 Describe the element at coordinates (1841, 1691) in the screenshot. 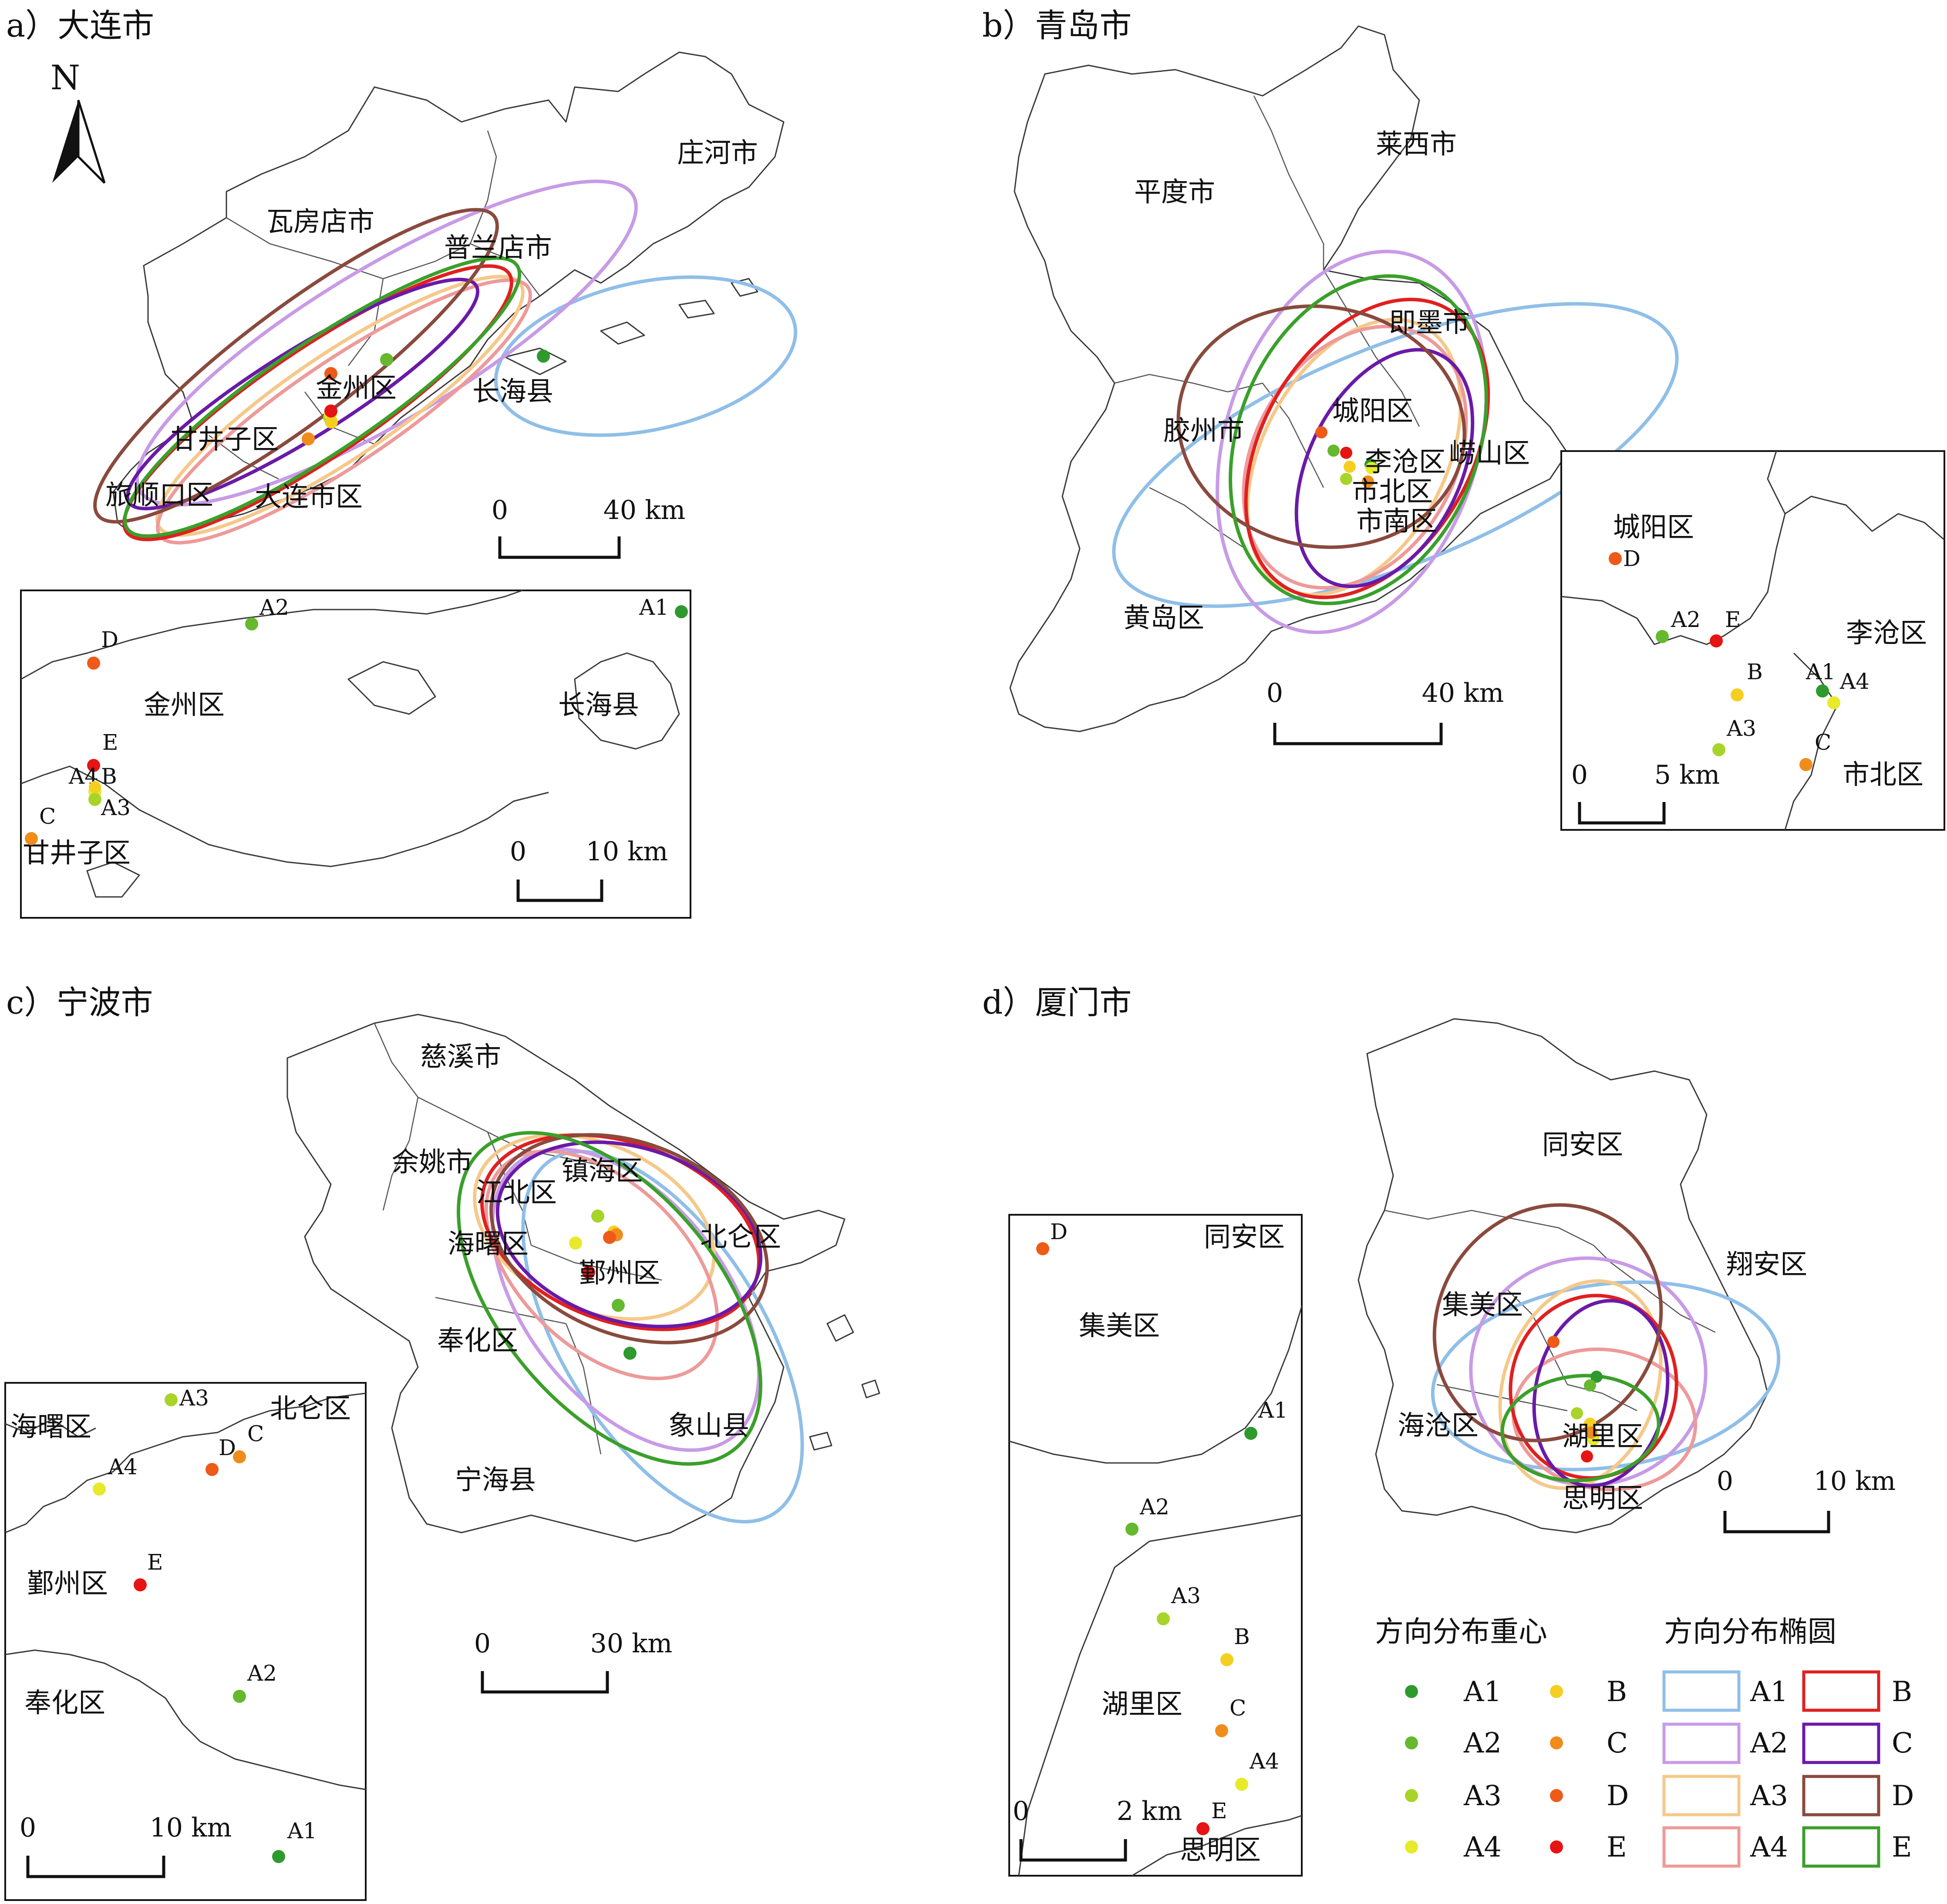

I see `legend-ellipse-swatch-B` at that location.